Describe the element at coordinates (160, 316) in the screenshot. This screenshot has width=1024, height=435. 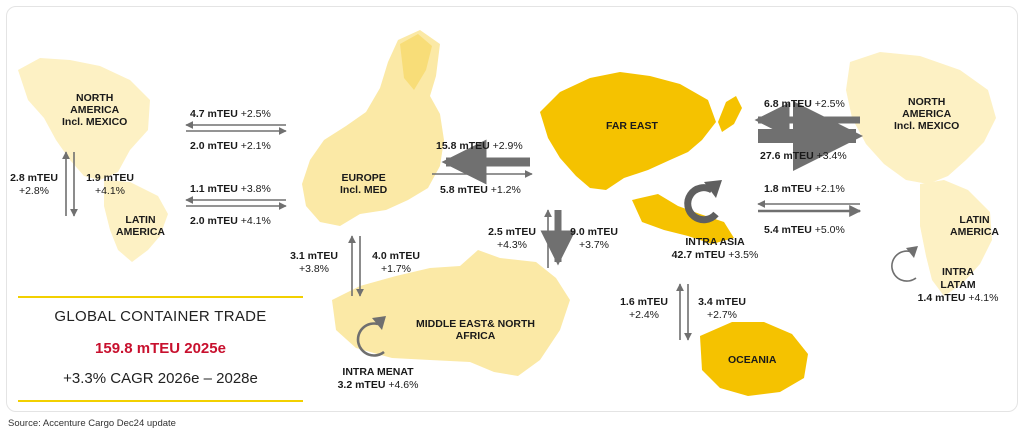
I see `summary-title: GLOBAL CONTAINER TRADE` at that location.